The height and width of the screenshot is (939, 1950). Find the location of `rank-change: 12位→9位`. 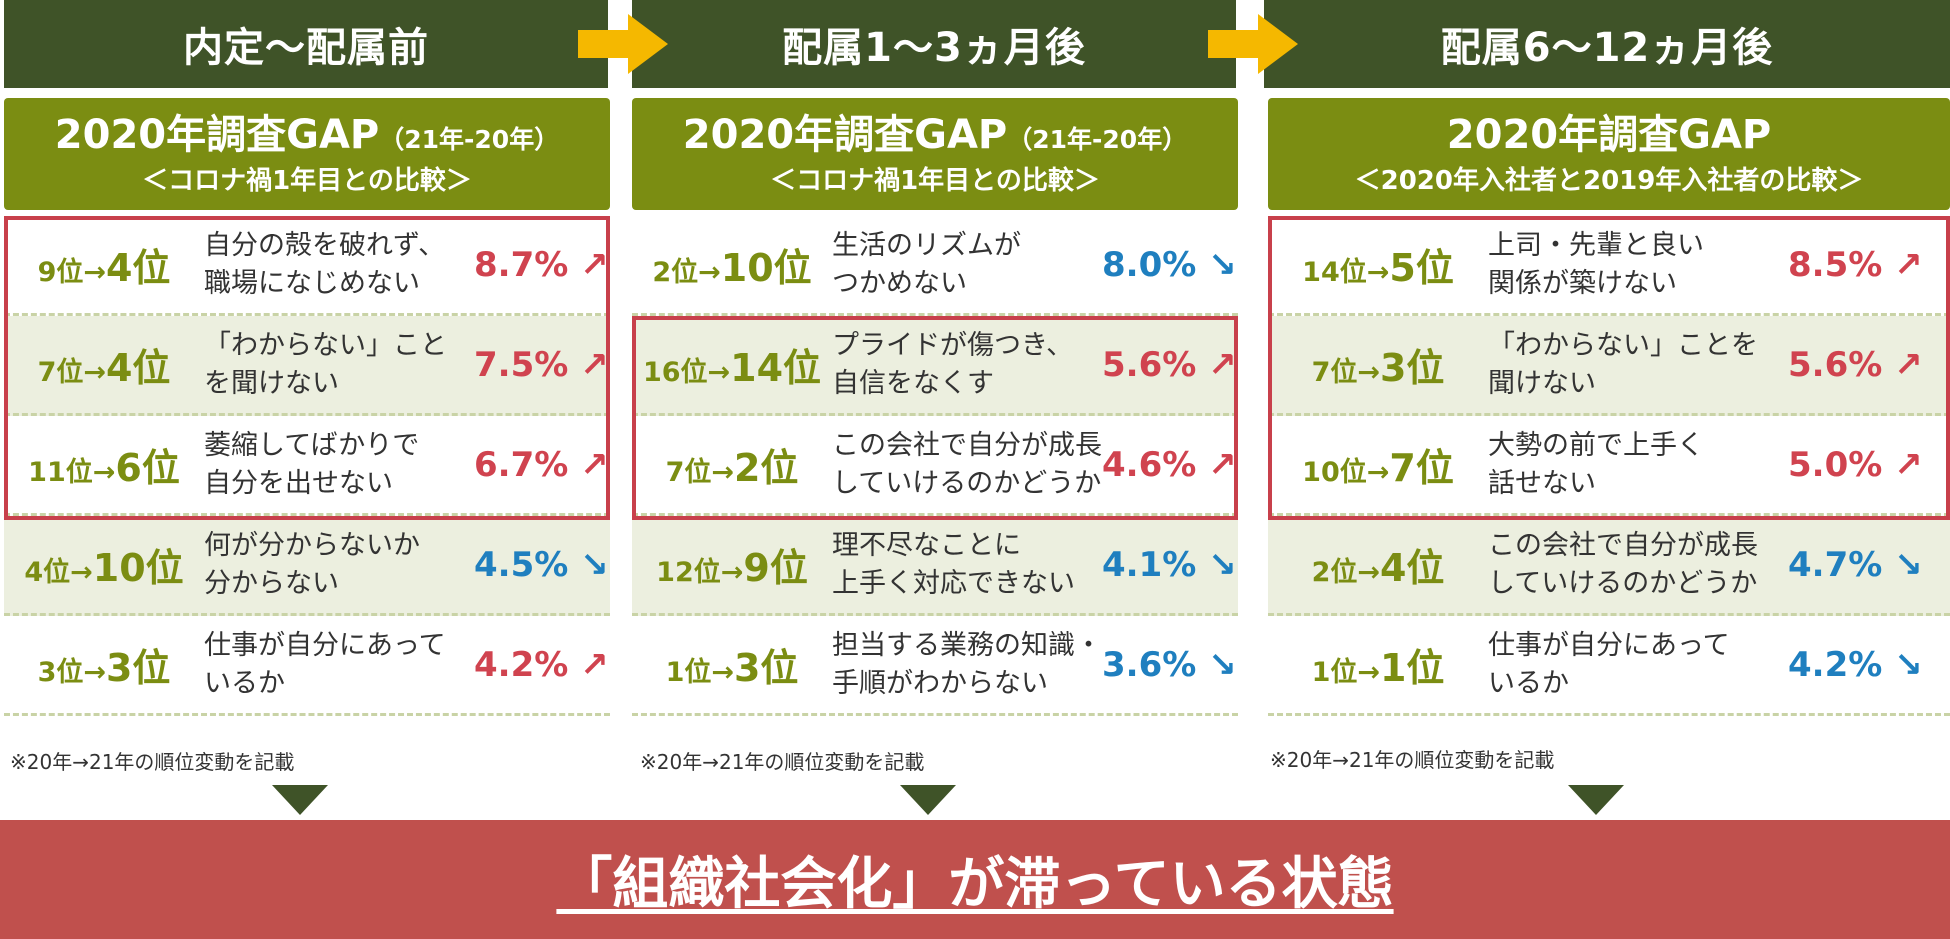

rank-change: 12位→9位 is located at coordinates (732, 568).